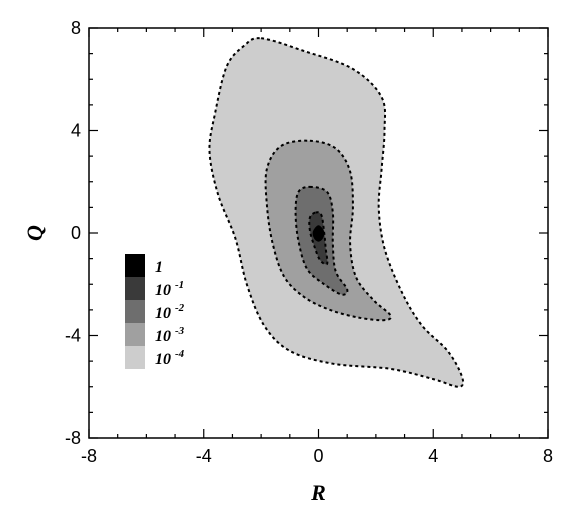  I want to click on y-tick-label: -8, so click(73, 438).